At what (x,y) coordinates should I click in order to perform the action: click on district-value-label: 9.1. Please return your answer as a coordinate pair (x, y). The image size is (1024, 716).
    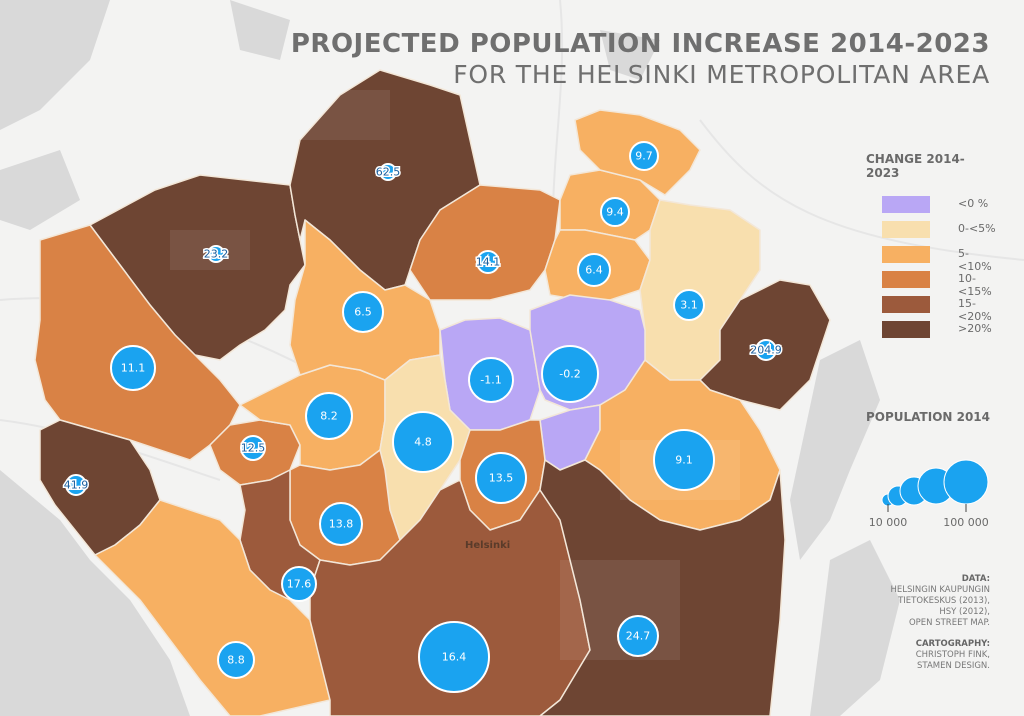
    Looking at the image, I should click on (684, 460).